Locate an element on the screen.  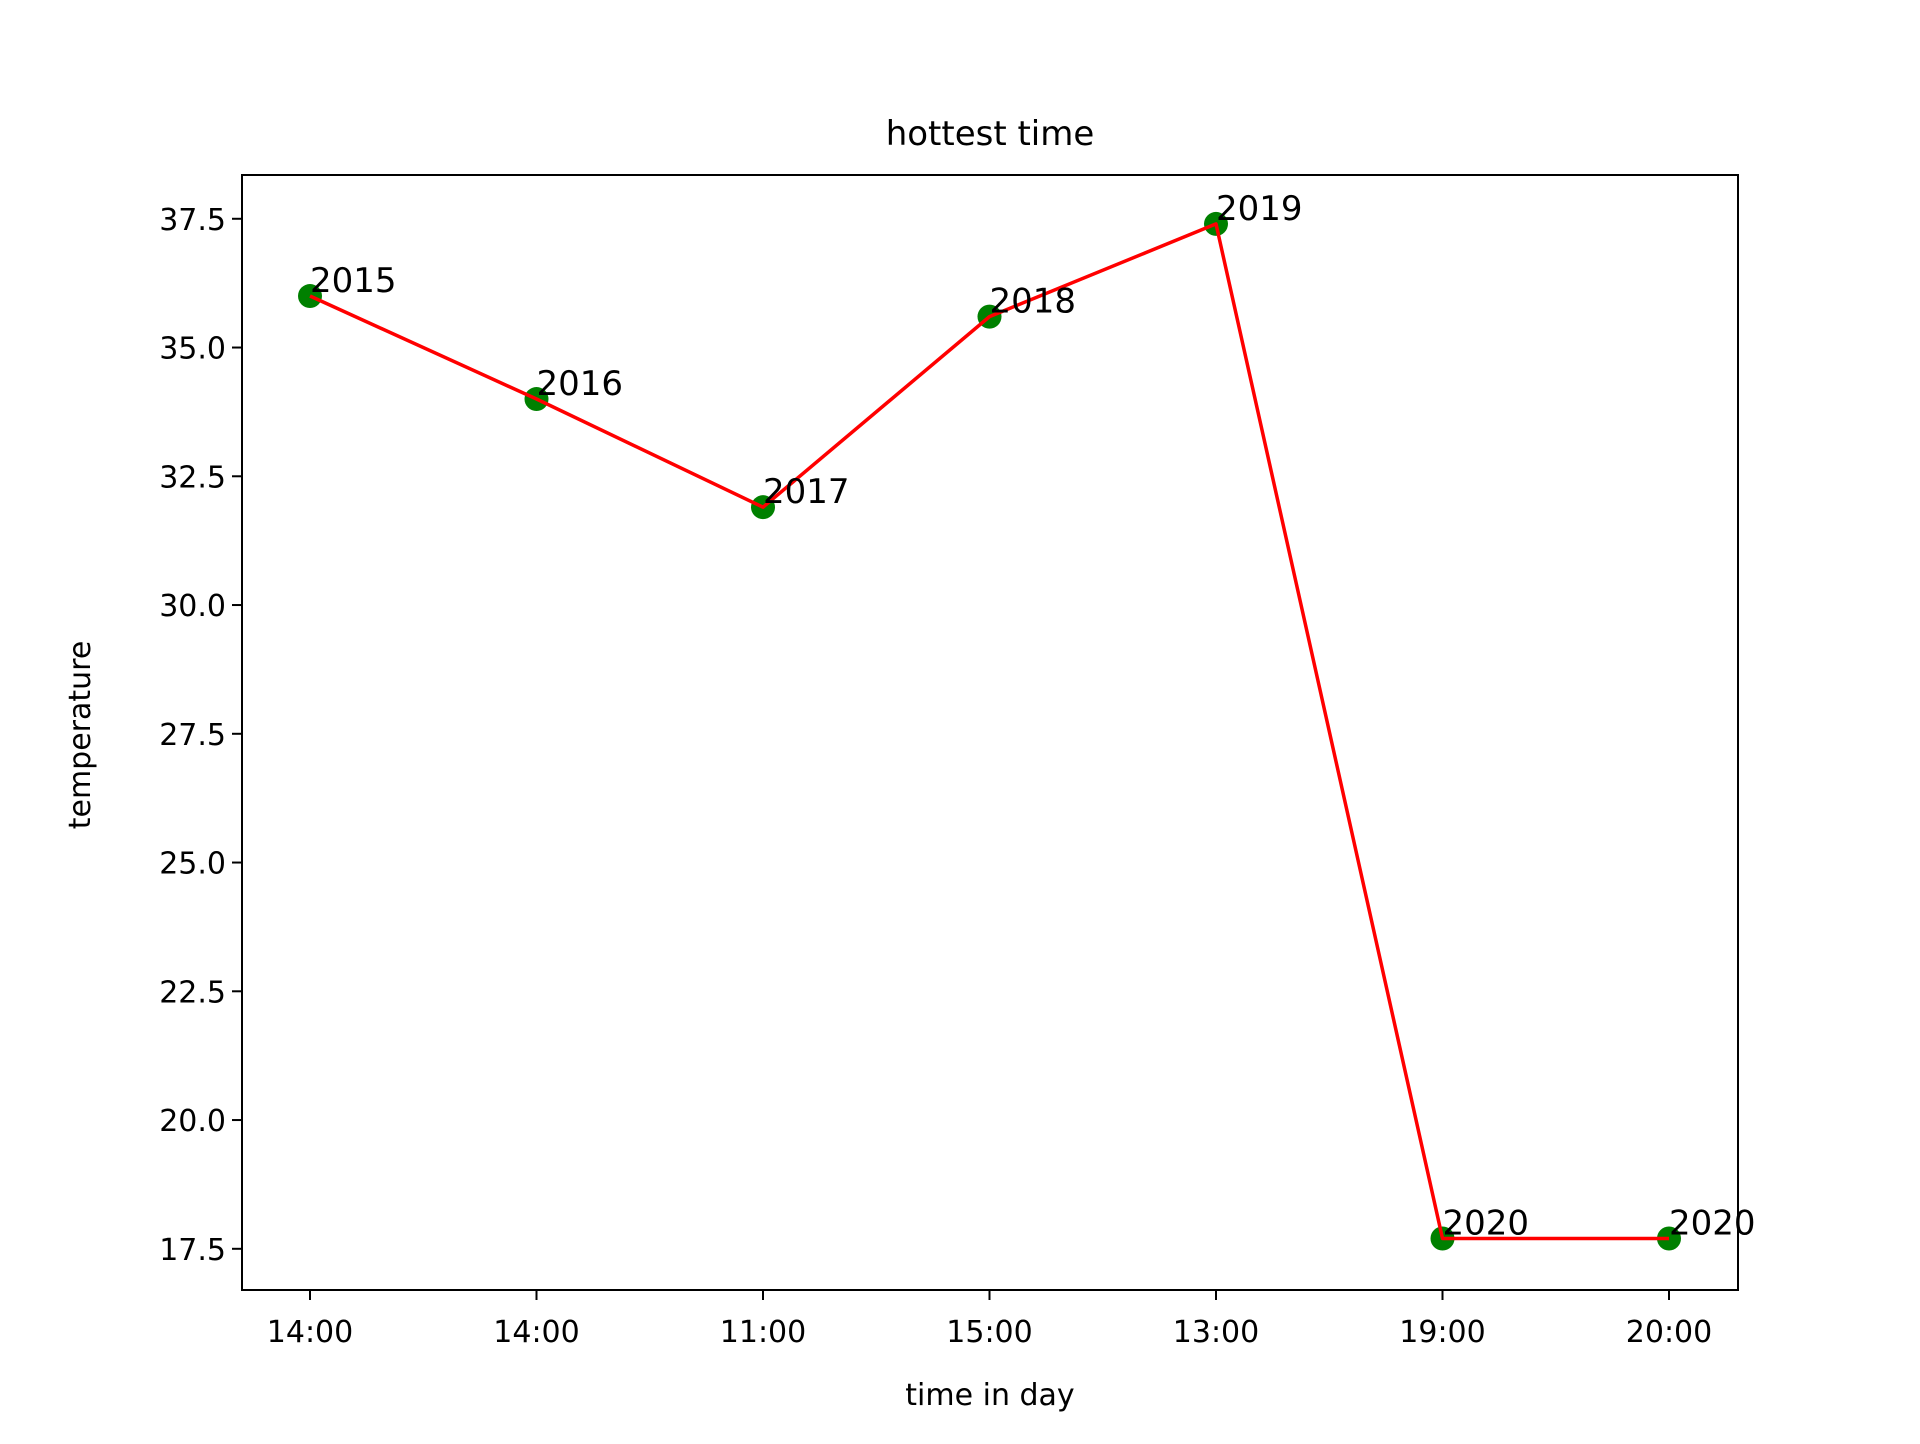
y-tick-label: 25.0 is located at coordinates (192, 864).